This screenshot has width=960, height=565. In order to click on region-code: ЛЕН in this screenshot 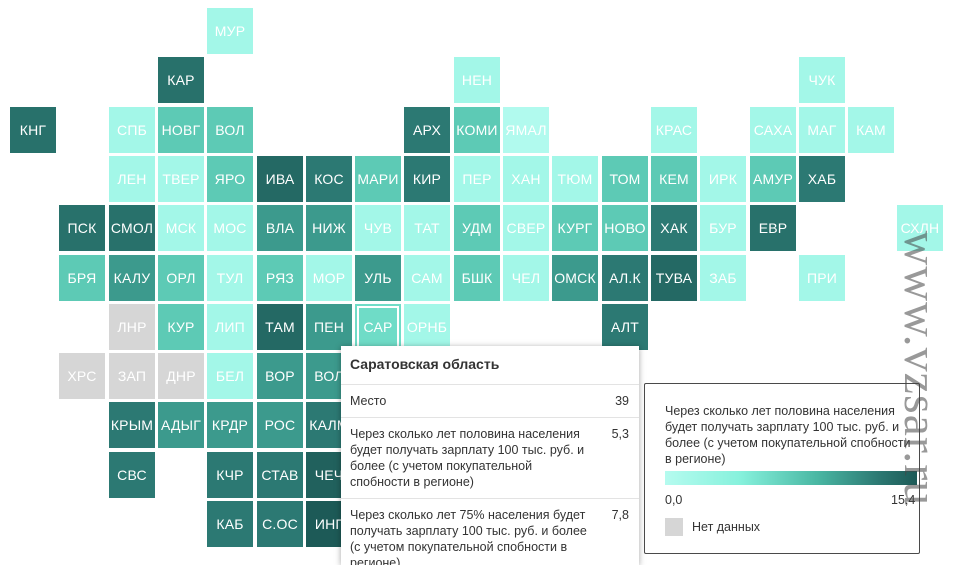, I will do `click(132, 179)`.